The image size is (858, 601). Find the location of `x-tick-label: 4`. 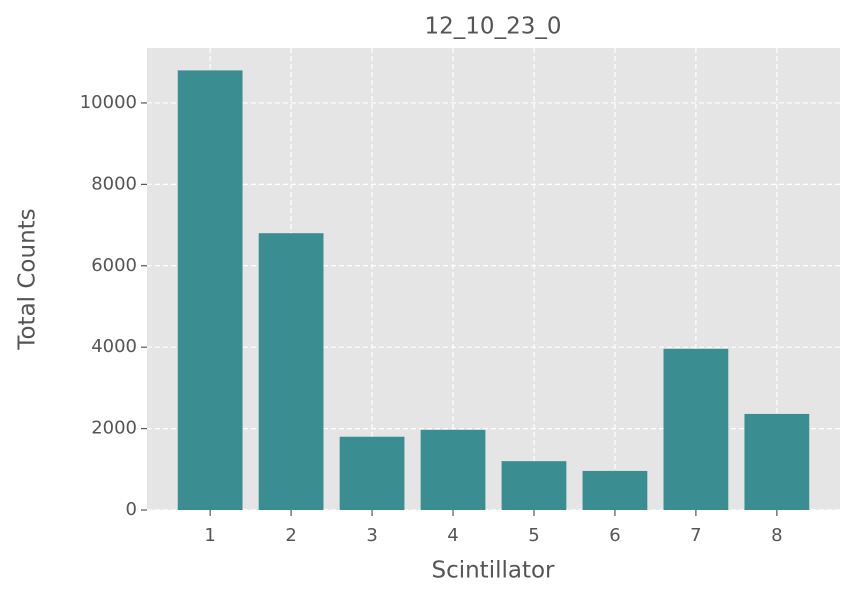

x-tick-label: 4 is located at coordinates (452, 535).